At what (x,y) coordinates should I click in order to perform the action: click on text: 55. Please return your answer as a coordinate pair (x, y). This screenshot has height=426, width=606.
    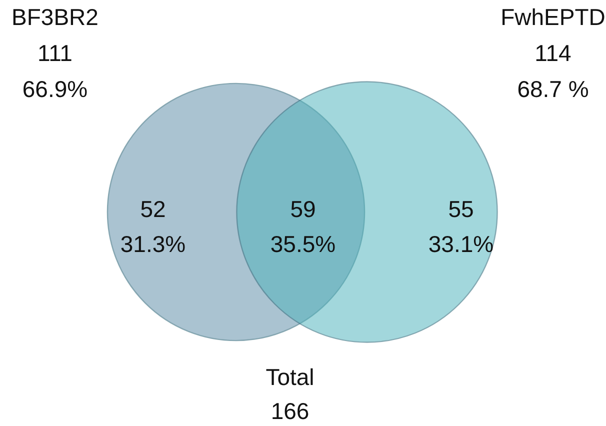
    Looking at the image, I should click on (461, 209).